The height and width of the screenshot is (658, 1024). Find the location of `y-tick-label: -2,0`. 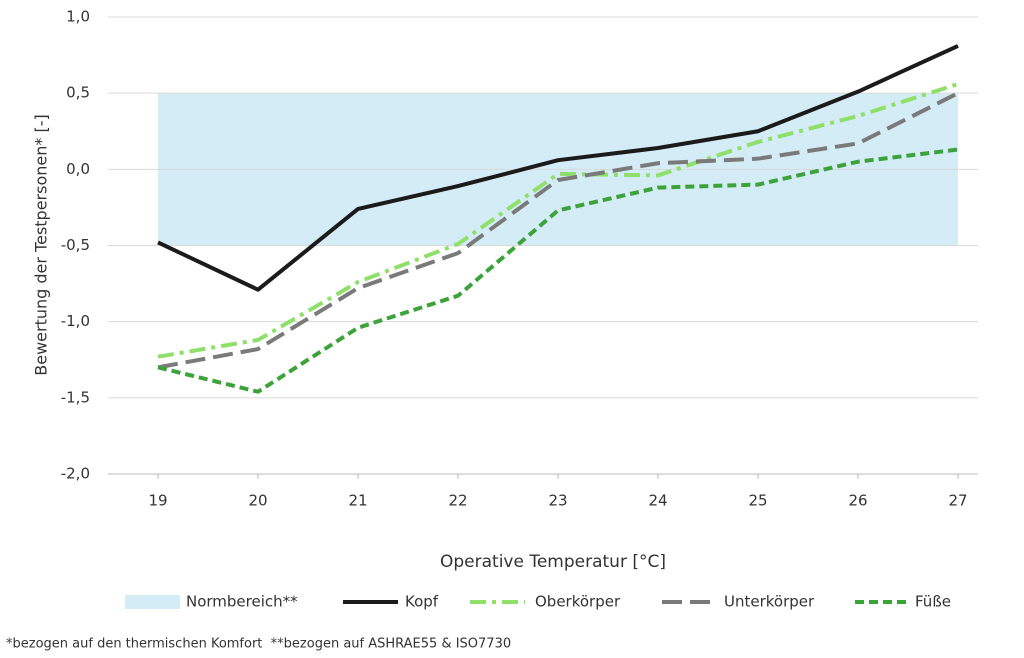

y-tick-label: -2,0 is located at coordinates (75, 474).